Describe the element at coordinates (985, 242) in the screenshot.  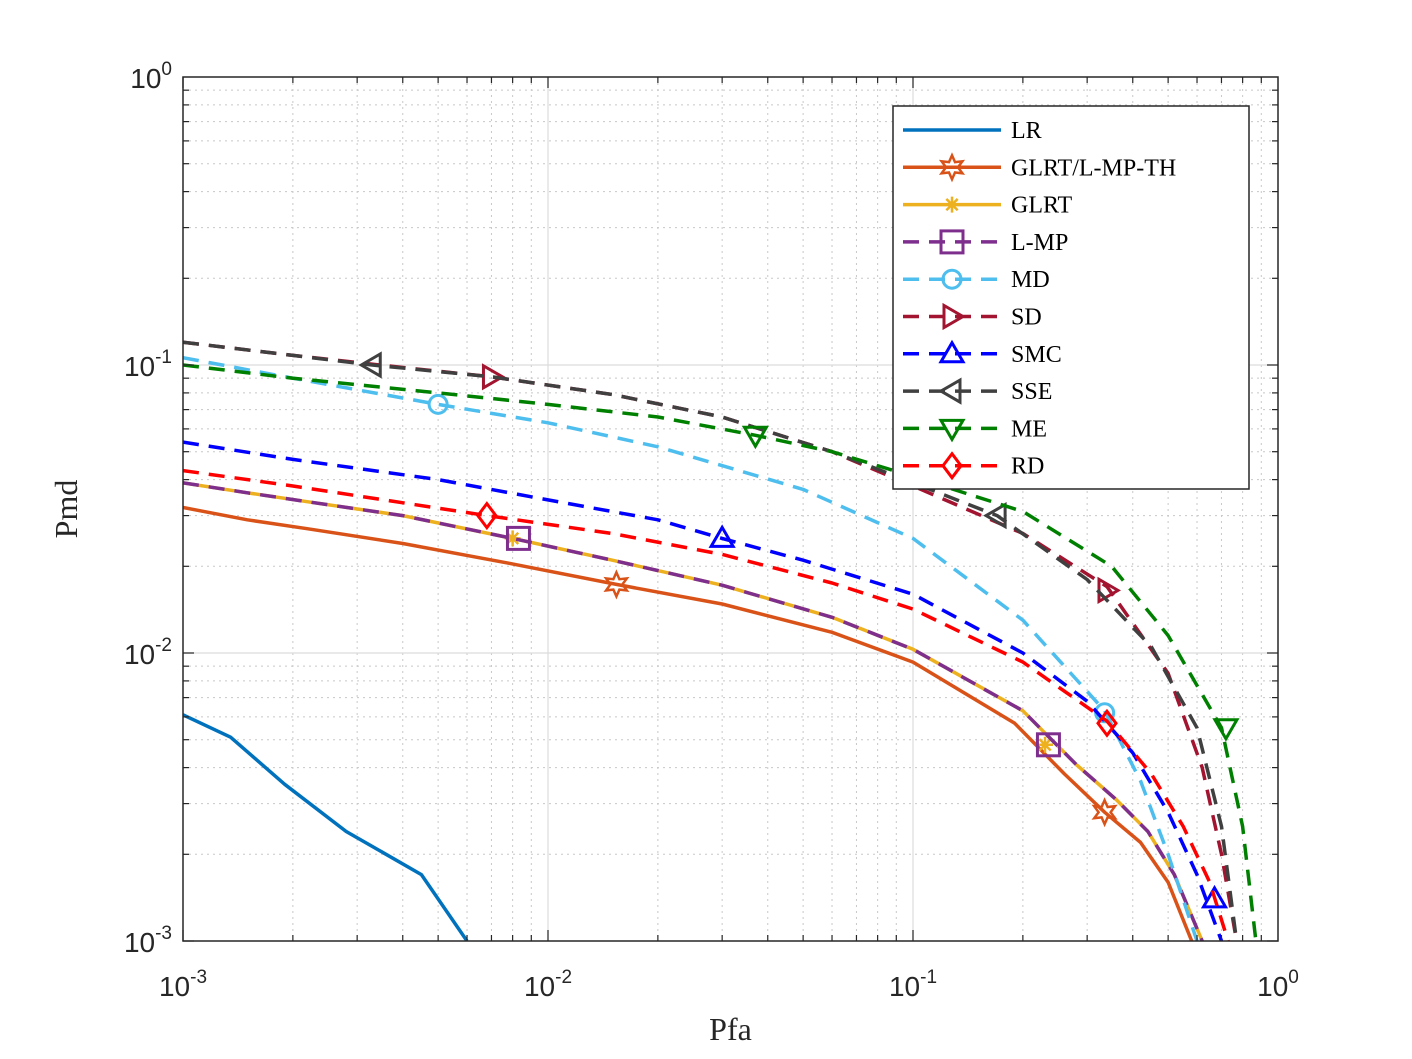
I see `legend-item-l-mp: L-MP` at that location.